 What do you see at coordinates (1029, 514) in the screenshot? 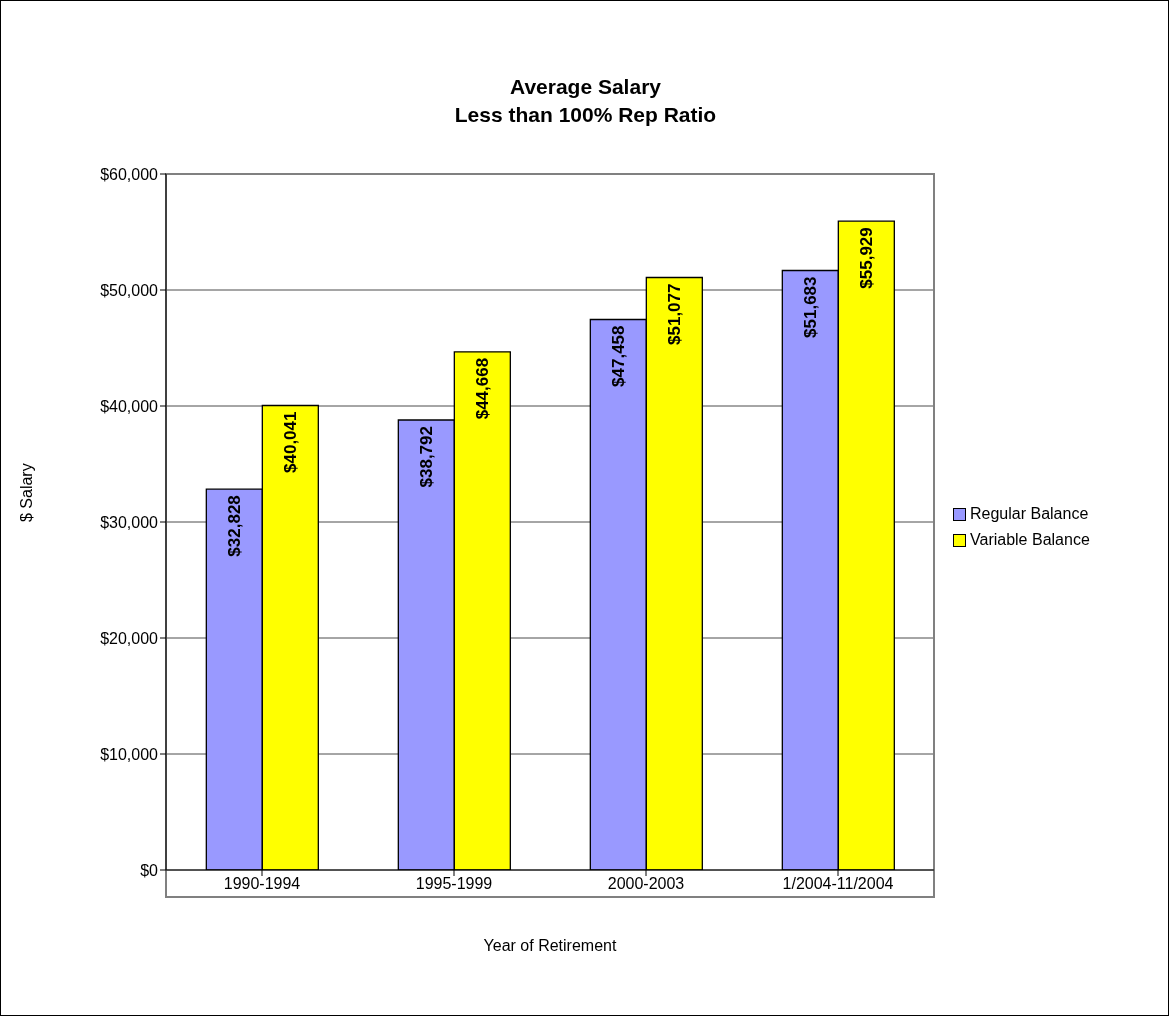
I see `legend-label: Regular Balance` at bounding box center [1029, 514].